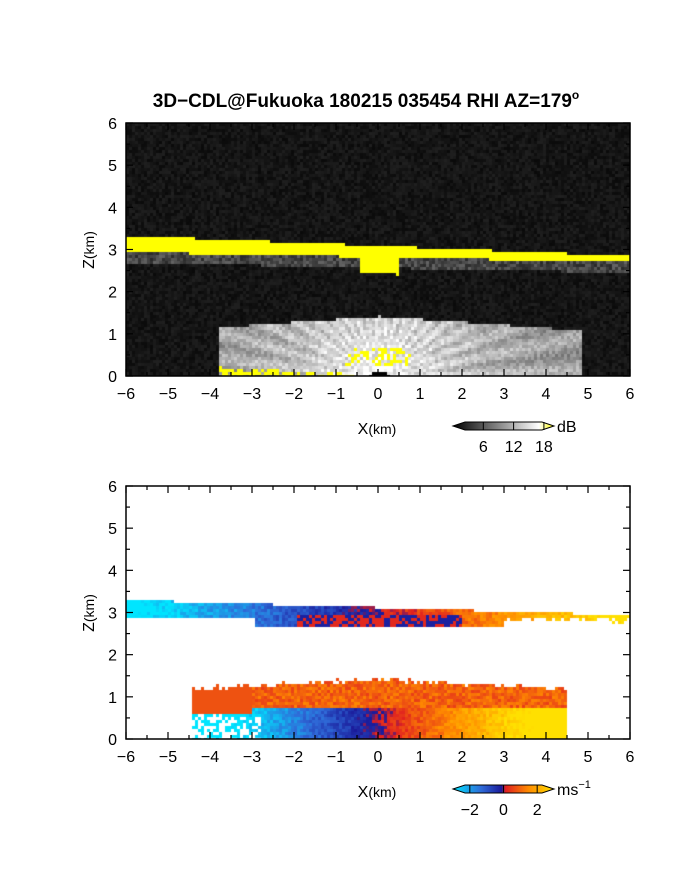  What do you see at coordinates (630, 757) in the screenshot?
I see `velocity-xtick-label: 6` at bounding box center [630, 757].